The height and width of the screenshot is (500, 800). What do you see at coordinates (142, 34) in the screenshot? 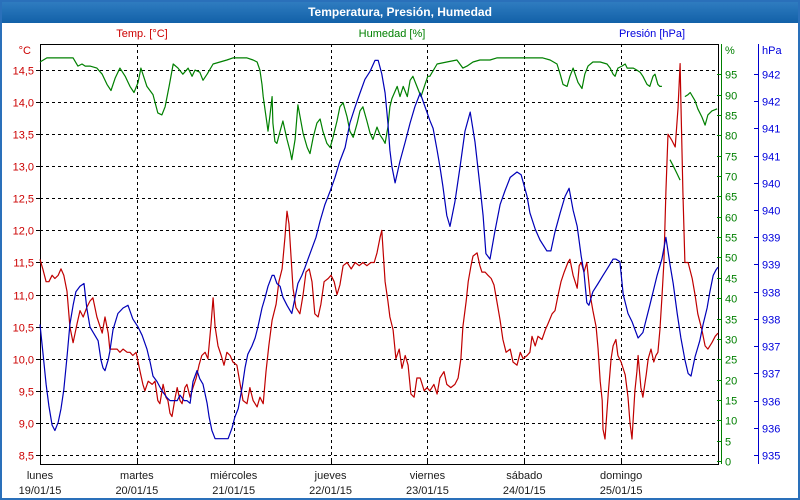
I see `legend-temperature-label: Temp. [°C]` at bounding box center [142, 34].